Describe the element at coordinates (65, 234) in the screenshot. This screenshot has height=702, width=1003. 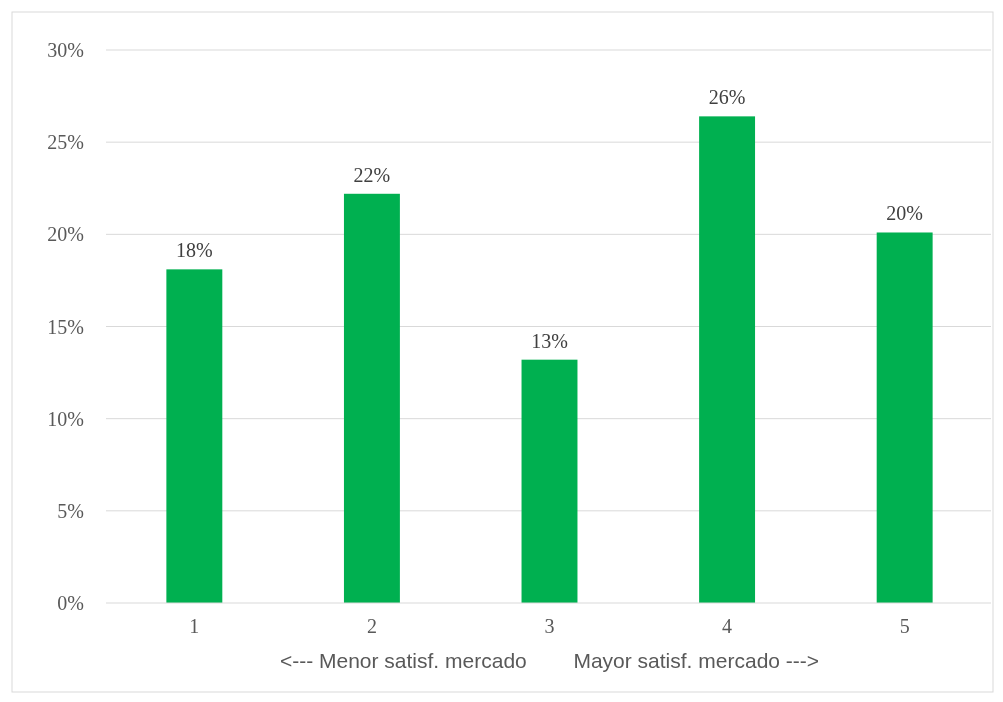
I see `y-tick-label: 20%` at that location.